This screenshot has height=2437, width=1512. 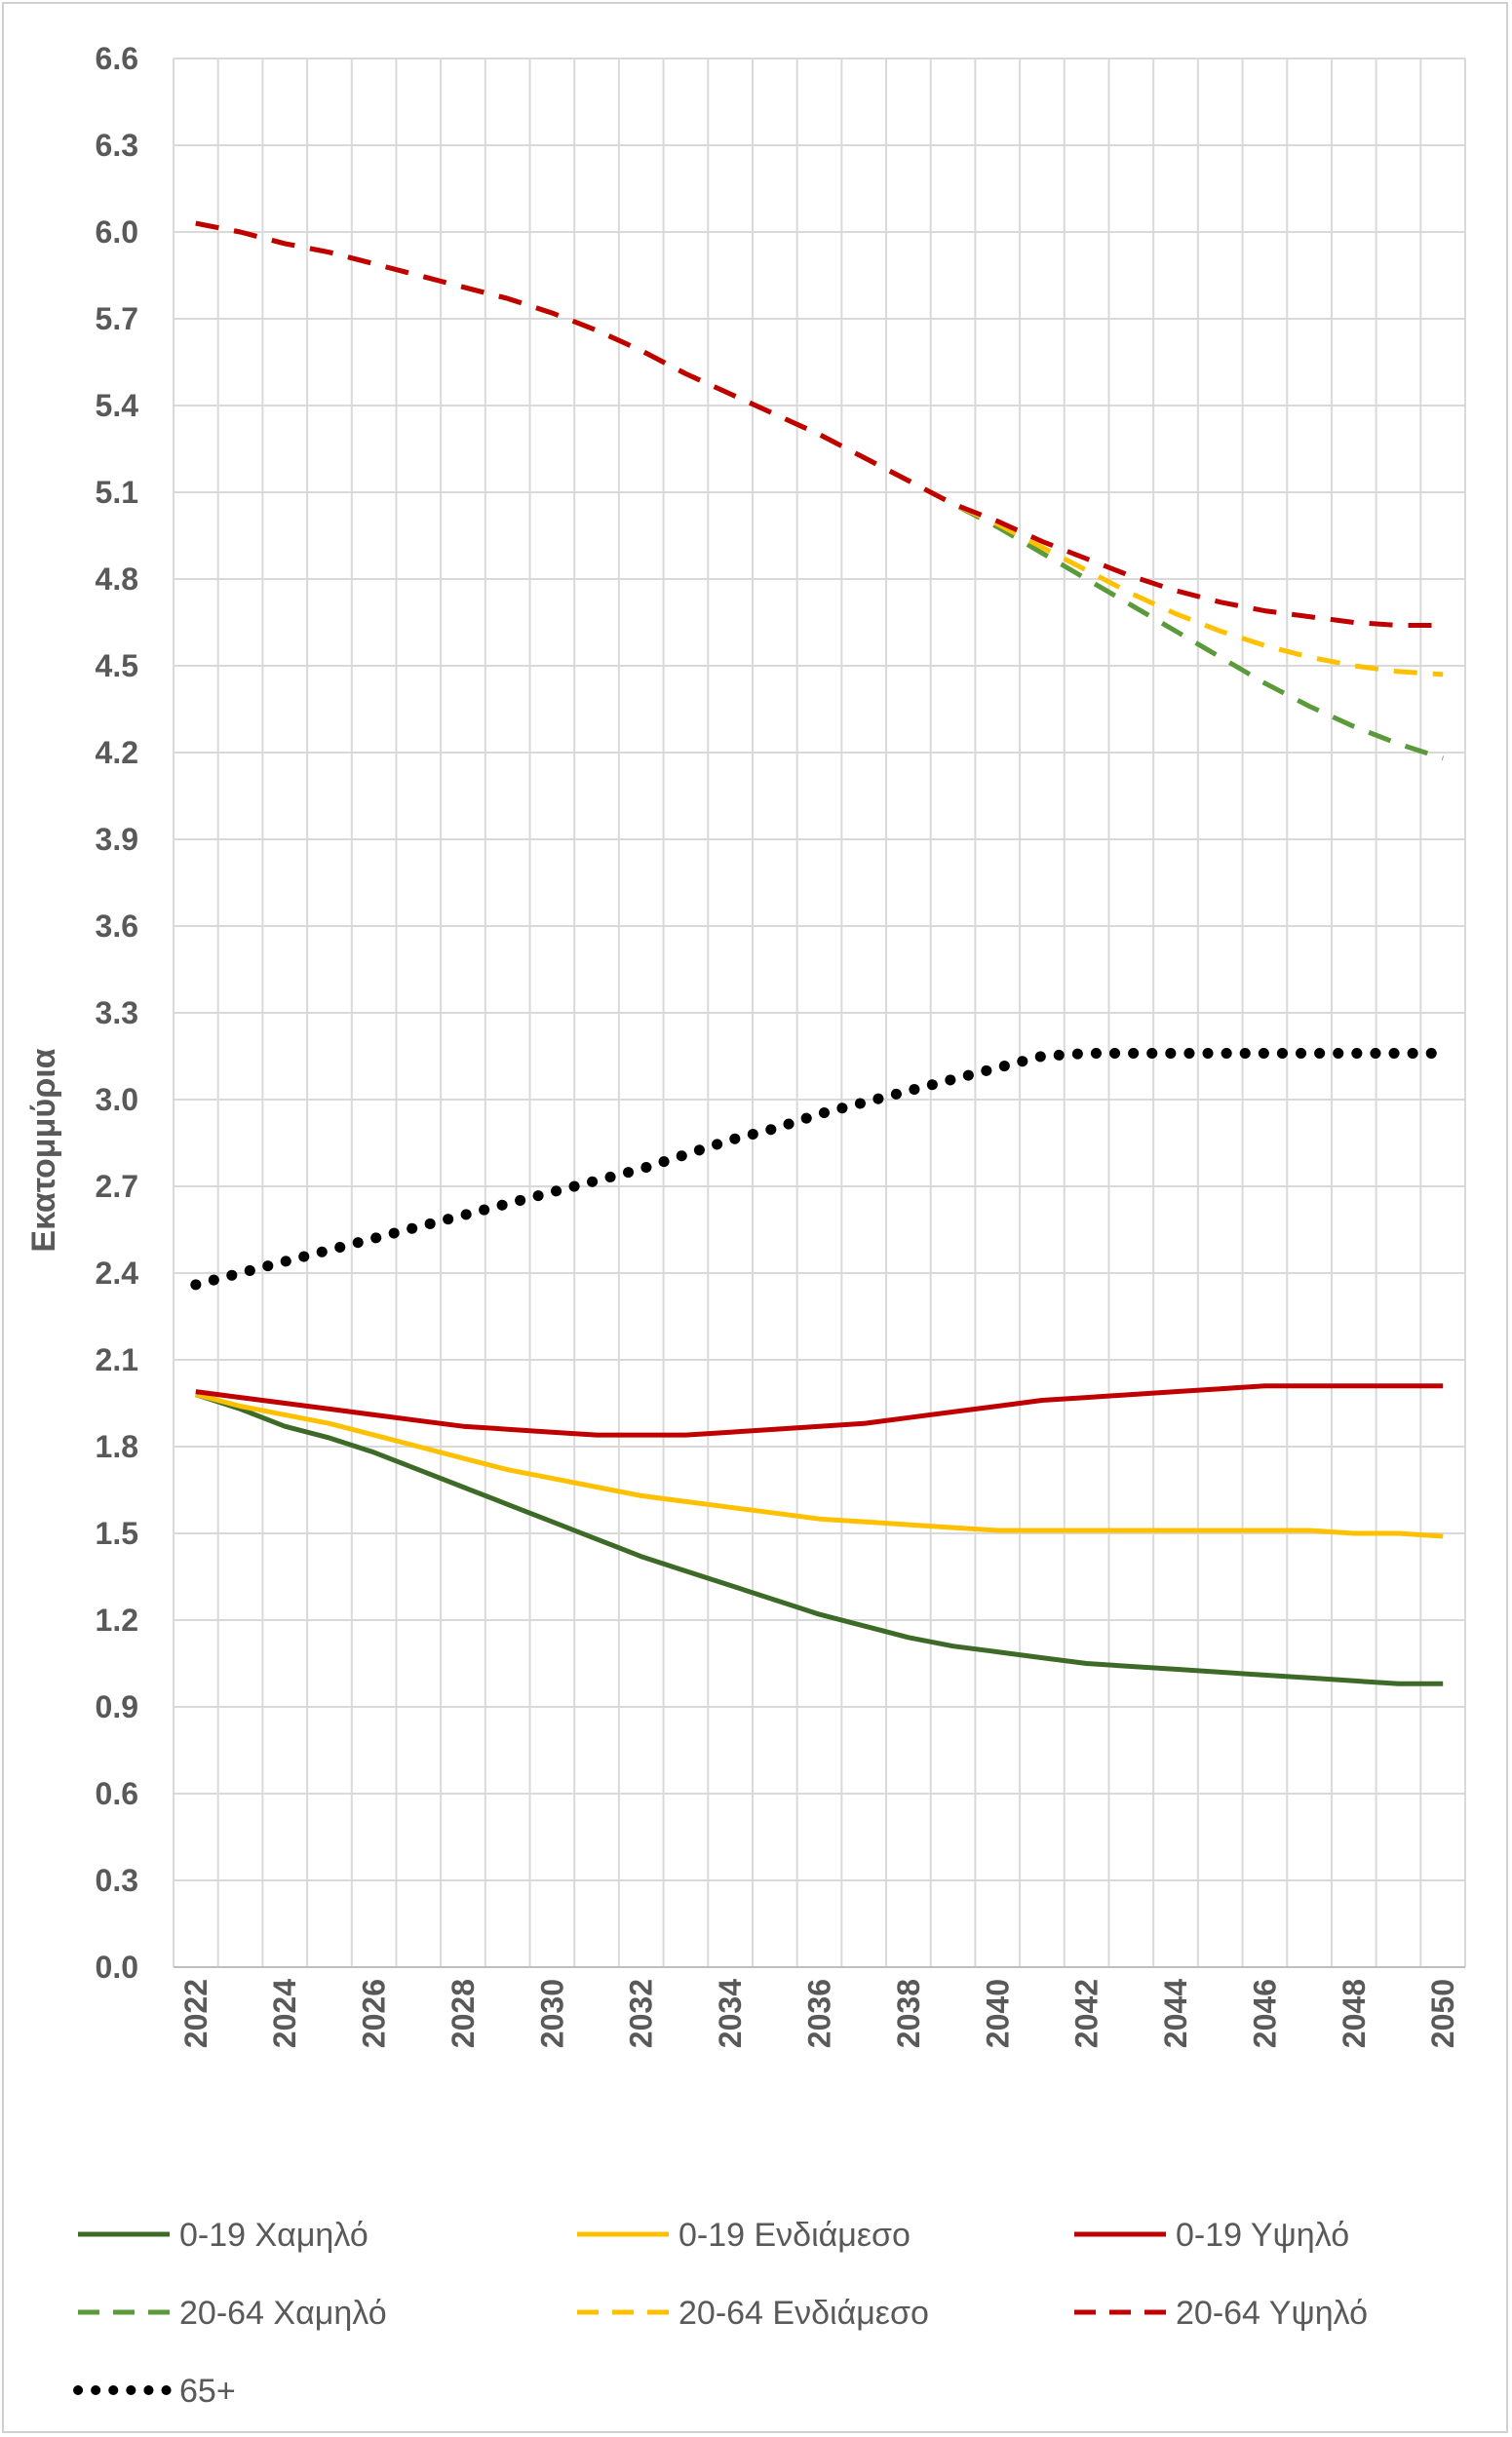 I want to click on y-tick-label: 1.8, so click(x=117, y=1446).